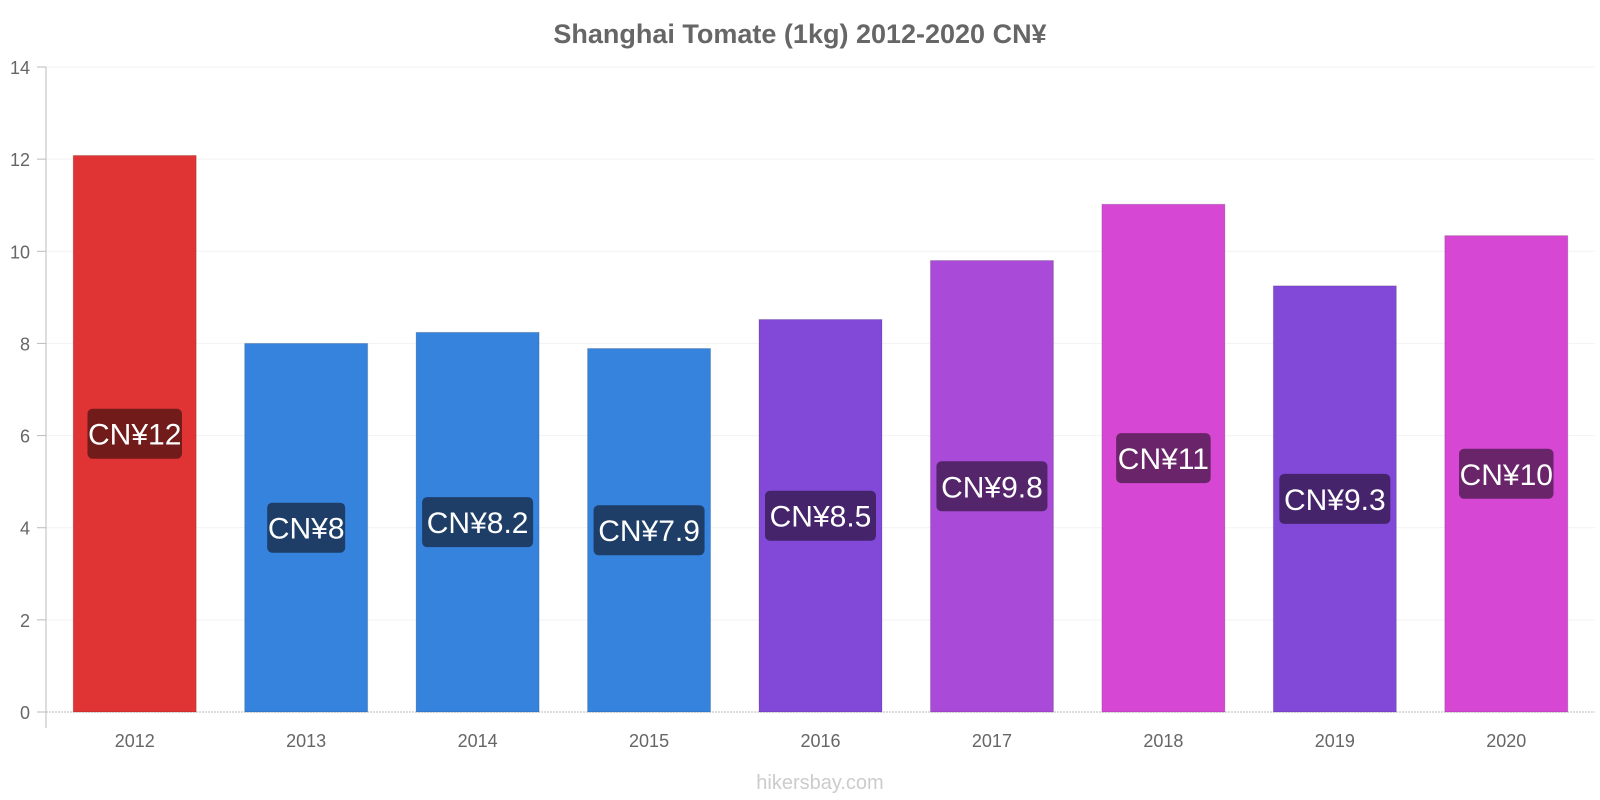 The image size is (1600, 800). I want to click on x-tick-label: 2012, so click(135, 741).